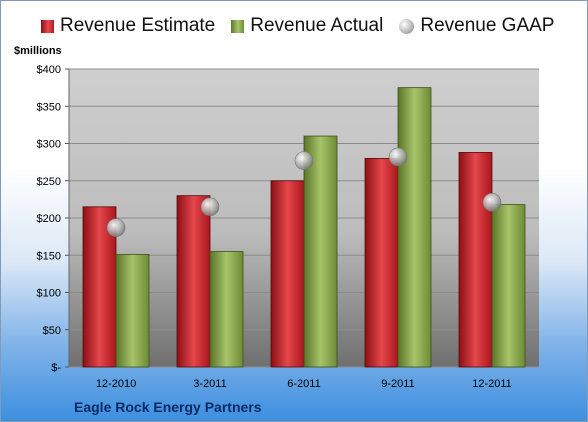 Image resolution: width=588 pixels, height=422 pixels. I want to click on y-tick-label: $150, so click(49, 256).